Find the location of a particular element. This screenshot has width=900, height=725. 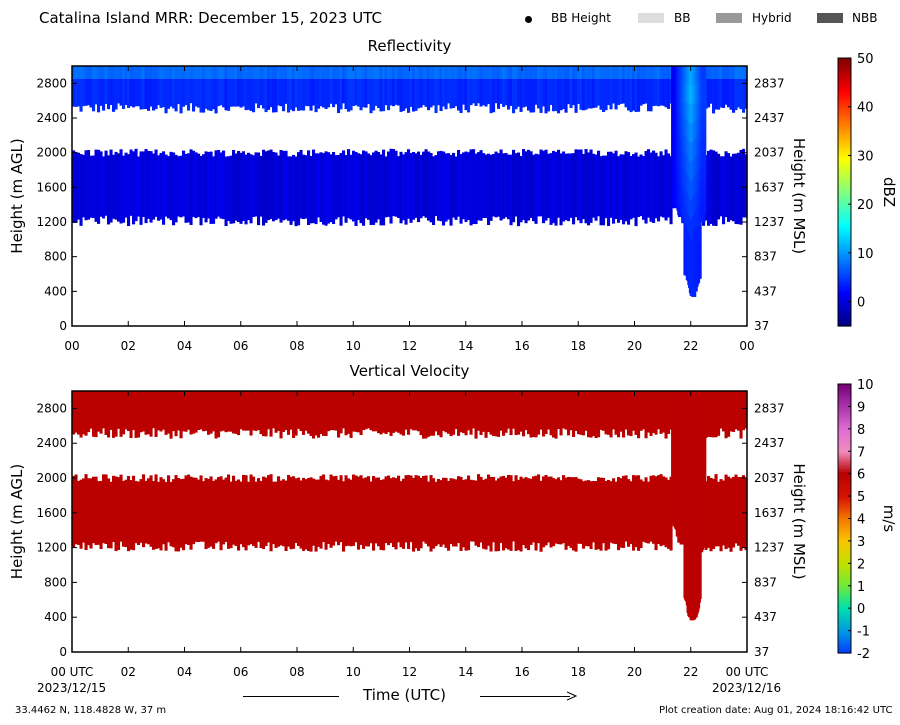

colorbar-tick-label: 0 is located at coordinates (861, 303).